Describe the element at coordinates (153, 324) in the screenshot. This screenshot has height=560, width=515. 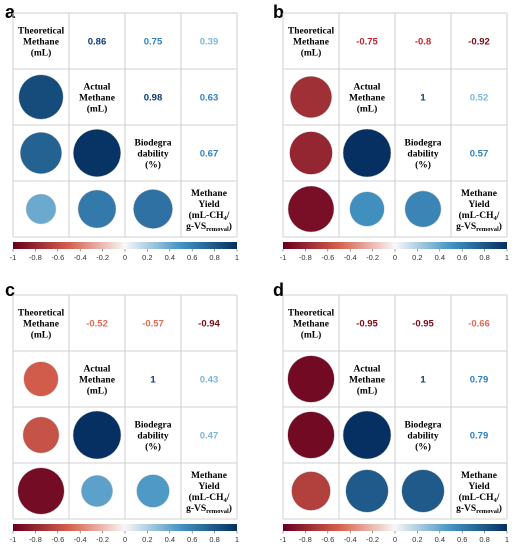
I see `coefficient-label: -0.57` at that location.